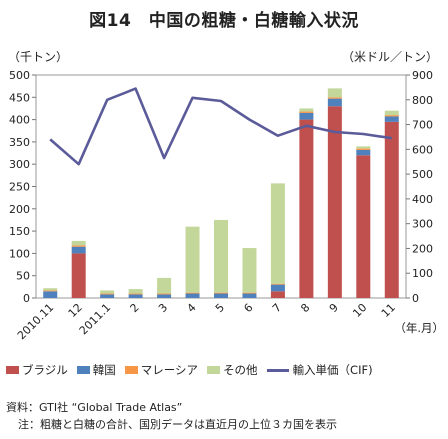 This screenshot has width=448, height=439. I want to click on x-axis-tick-label: 9, so click(334, 308).